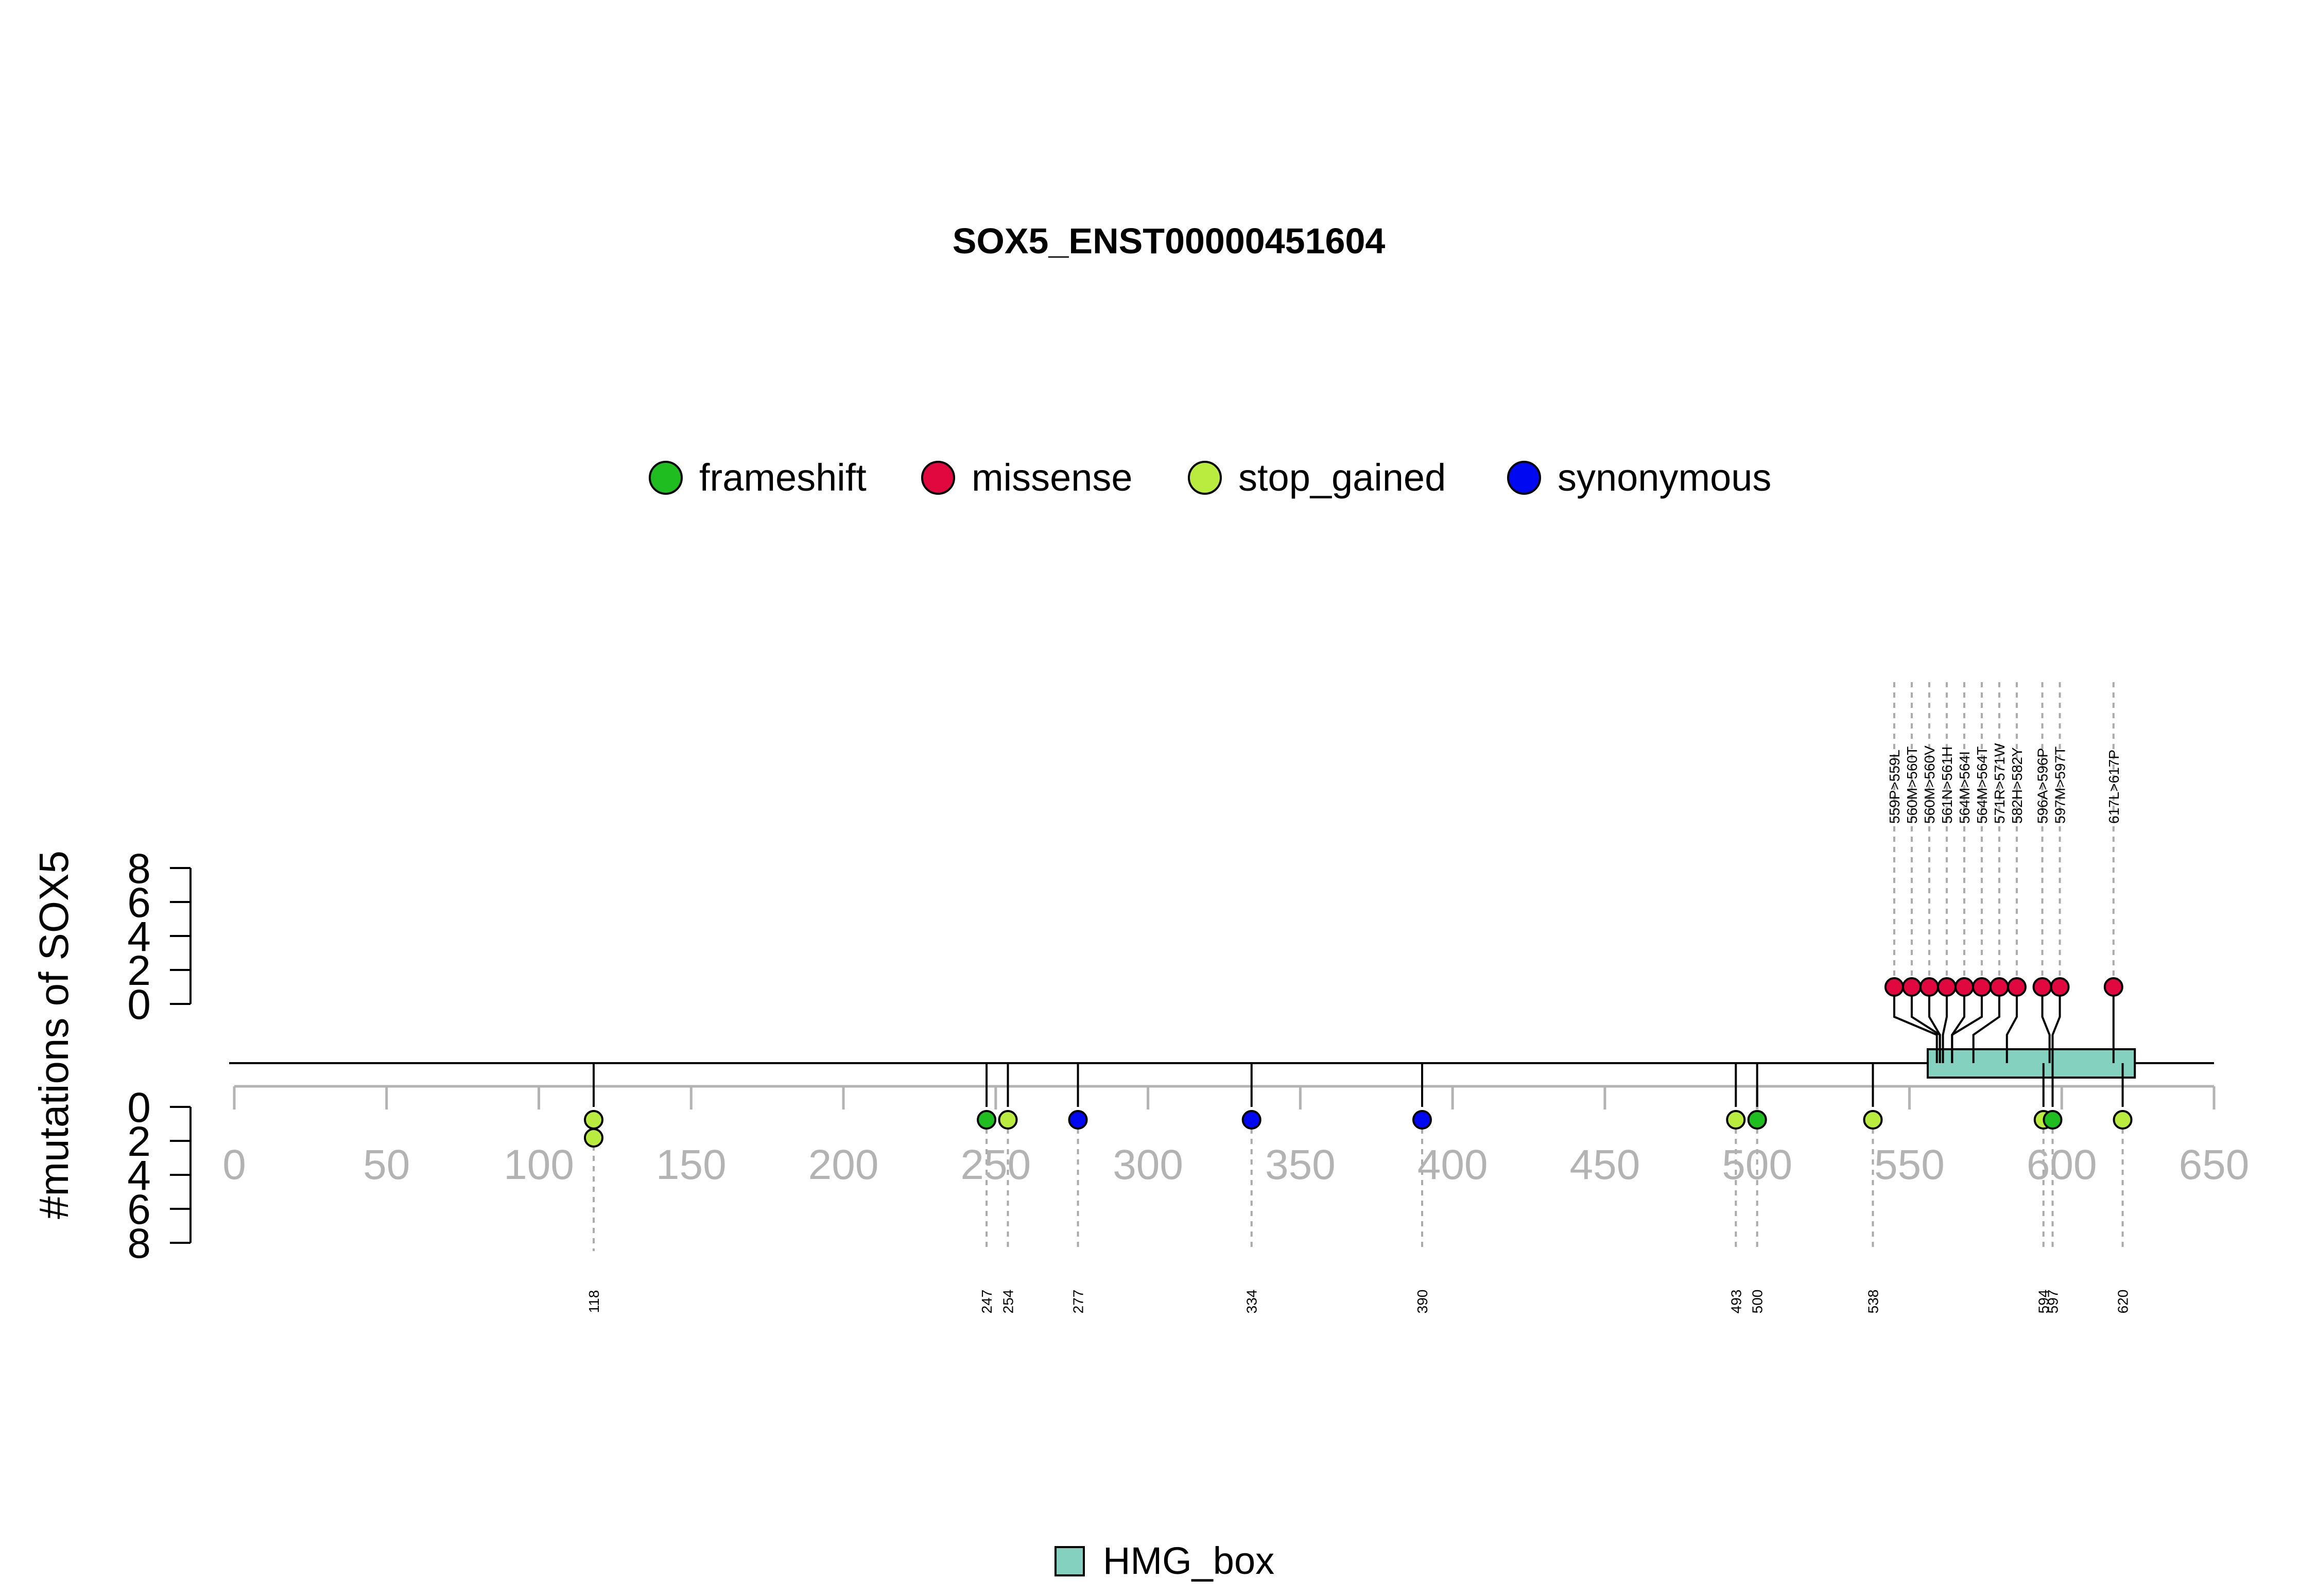 The width and height of the screenshot is (2317, 1596). Describe the element at coordinates (1052, 478) in the screenshot. I see `legend-label-missense: missense` at that location.